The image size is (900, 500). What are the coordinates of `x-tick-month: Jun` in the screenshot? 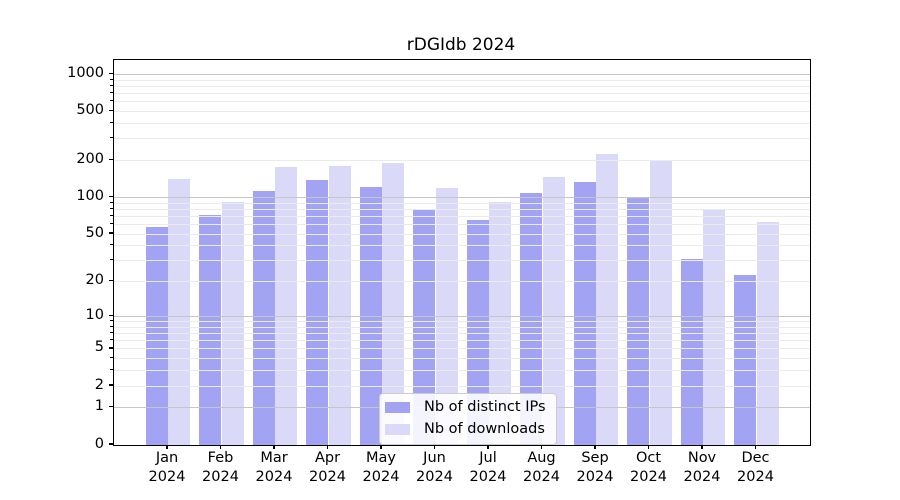 It's located at (434, 458).